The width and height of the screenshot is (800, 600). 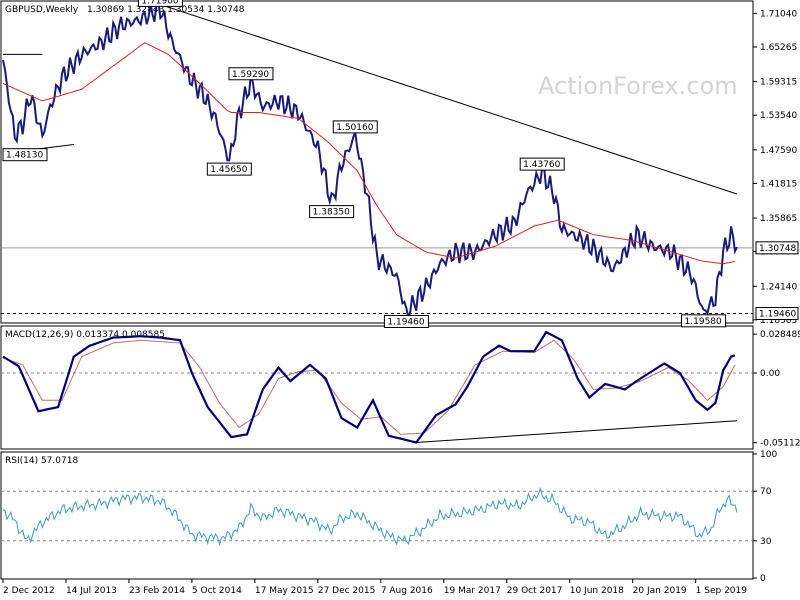 I want to click on x-tick-label: 17 May 2015, so click(x=284, y=591).